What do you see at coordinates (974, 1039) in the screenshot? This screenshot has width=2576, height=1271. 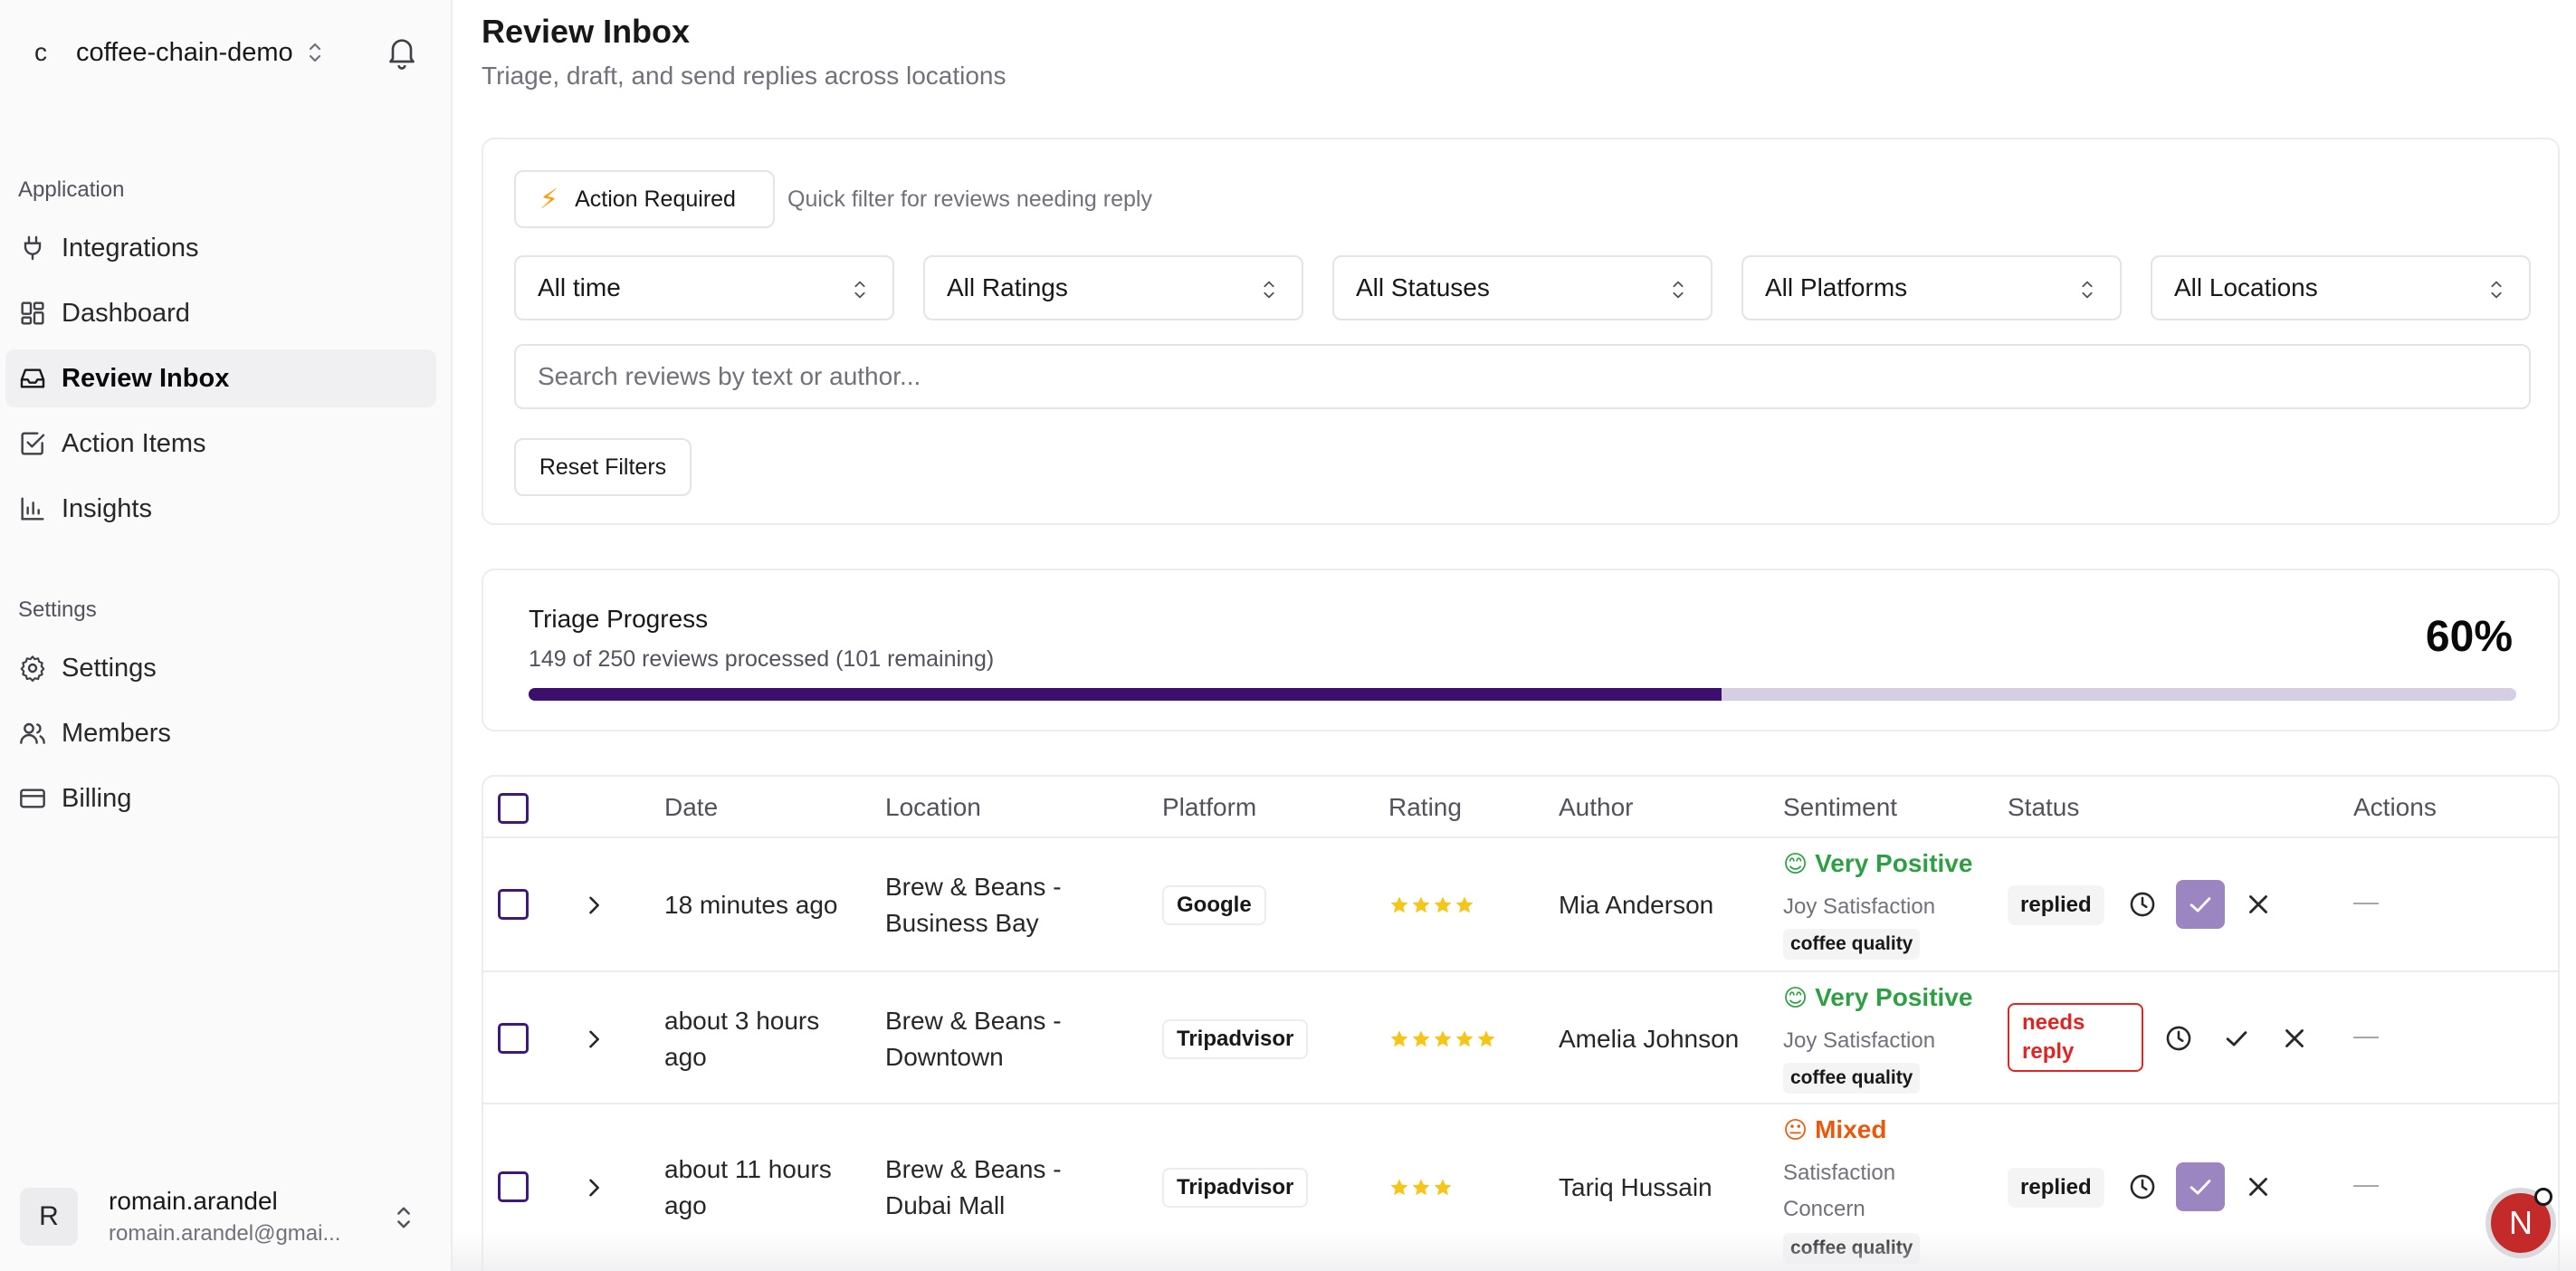 I see `review-location: Brew & Beans - Downtown` at bounding box center [974, 1039].